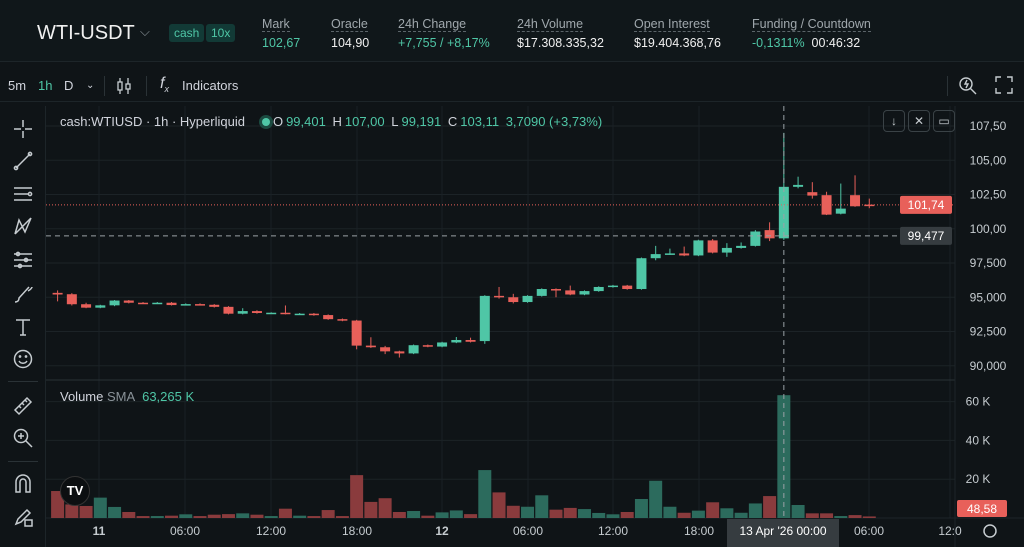 The height and width of the screenshot is (547, 1024). I want to click on chevron-down-icon: ⌵, so click(145, 31).